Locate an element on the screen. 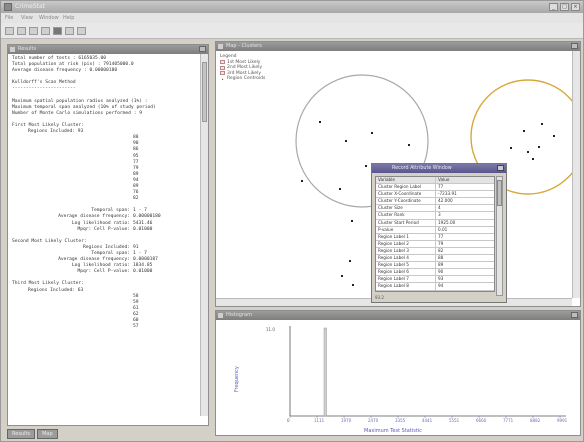  table-row: Cluster Region Label 77 is located at coordinates (435, 187).